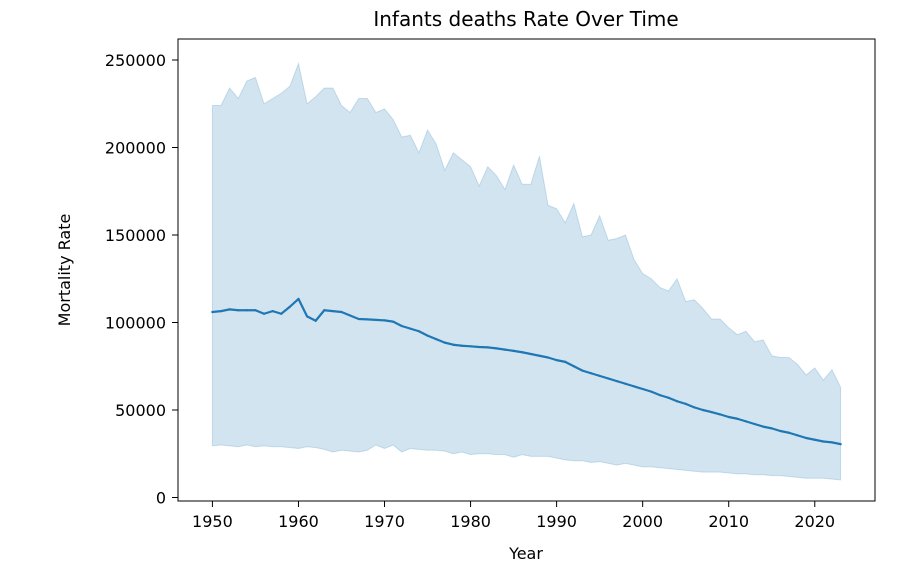 This screenshot has width=903, height=571. What do you see at coordinates (141, 279) in the screenshot?
I see `y-axis: 0 50000 100000 150000 200000 250000` at bounding box center [141, 279].